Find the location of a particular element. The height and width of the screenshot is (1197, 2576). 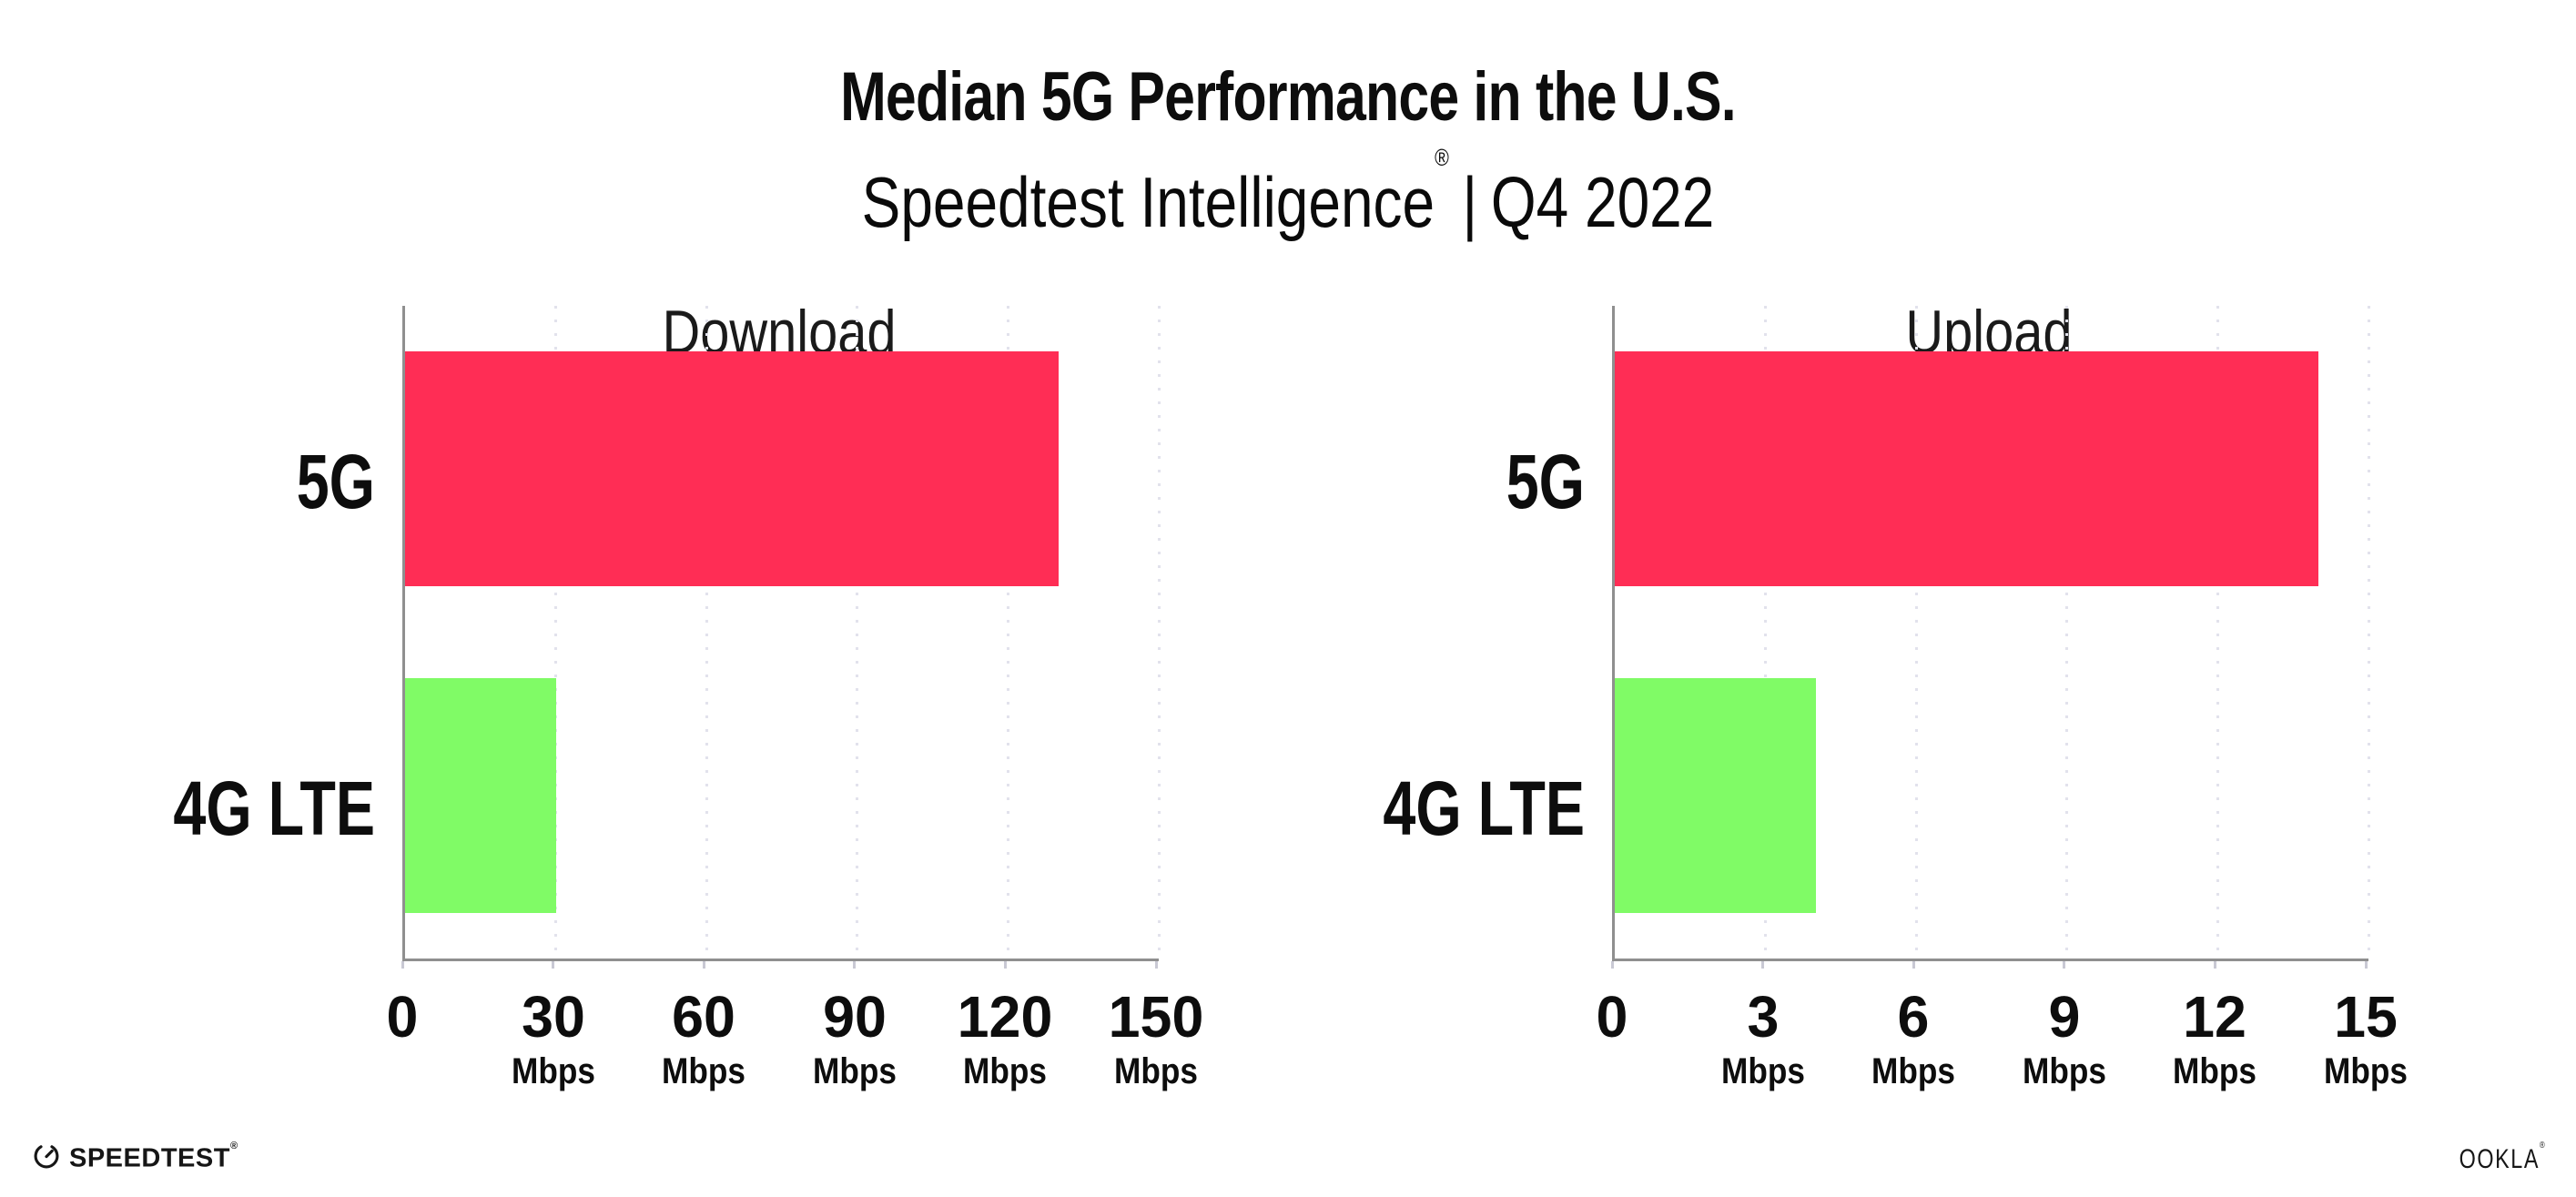

registered-mark: ® is located at coordinates (1442, 157).